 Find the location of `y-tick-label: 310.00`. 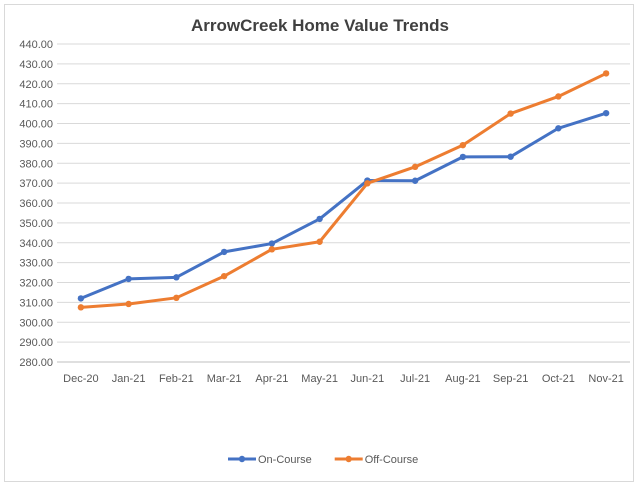

y-tick-label: 310.00 is located at coordinates (36, 303).